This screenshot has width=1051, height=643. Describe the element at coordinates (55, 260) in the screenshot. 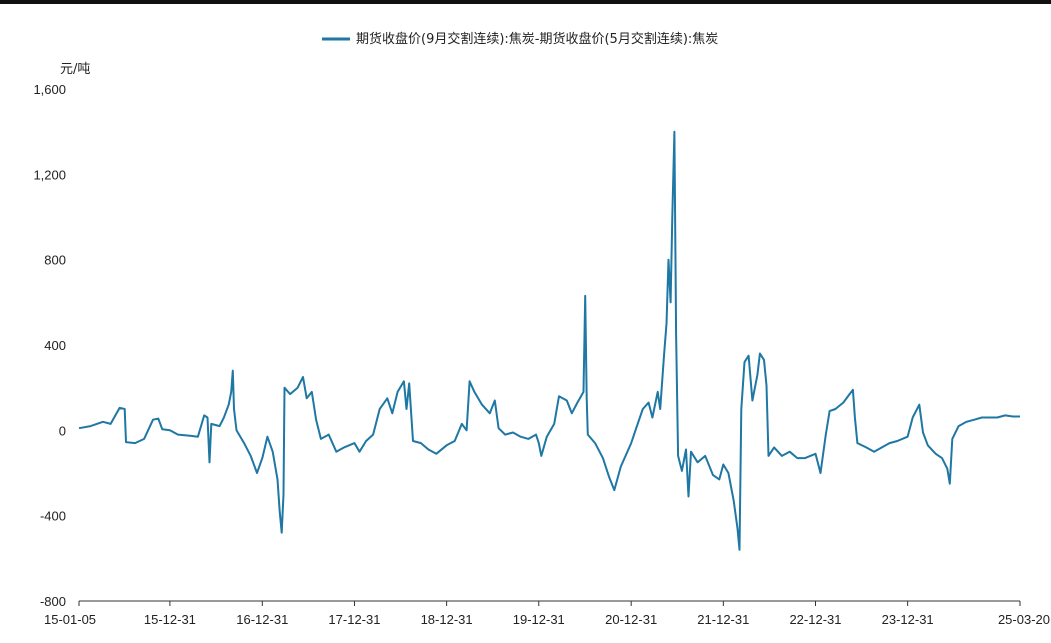

I see `y-tick-label: 800` at that location.